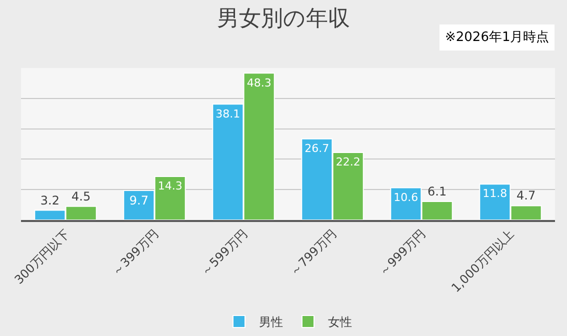 The image size is (567, 336). Describe the element at coordinates (526, 195) in the screenshot. I see `data-label: 4.7` at that location.